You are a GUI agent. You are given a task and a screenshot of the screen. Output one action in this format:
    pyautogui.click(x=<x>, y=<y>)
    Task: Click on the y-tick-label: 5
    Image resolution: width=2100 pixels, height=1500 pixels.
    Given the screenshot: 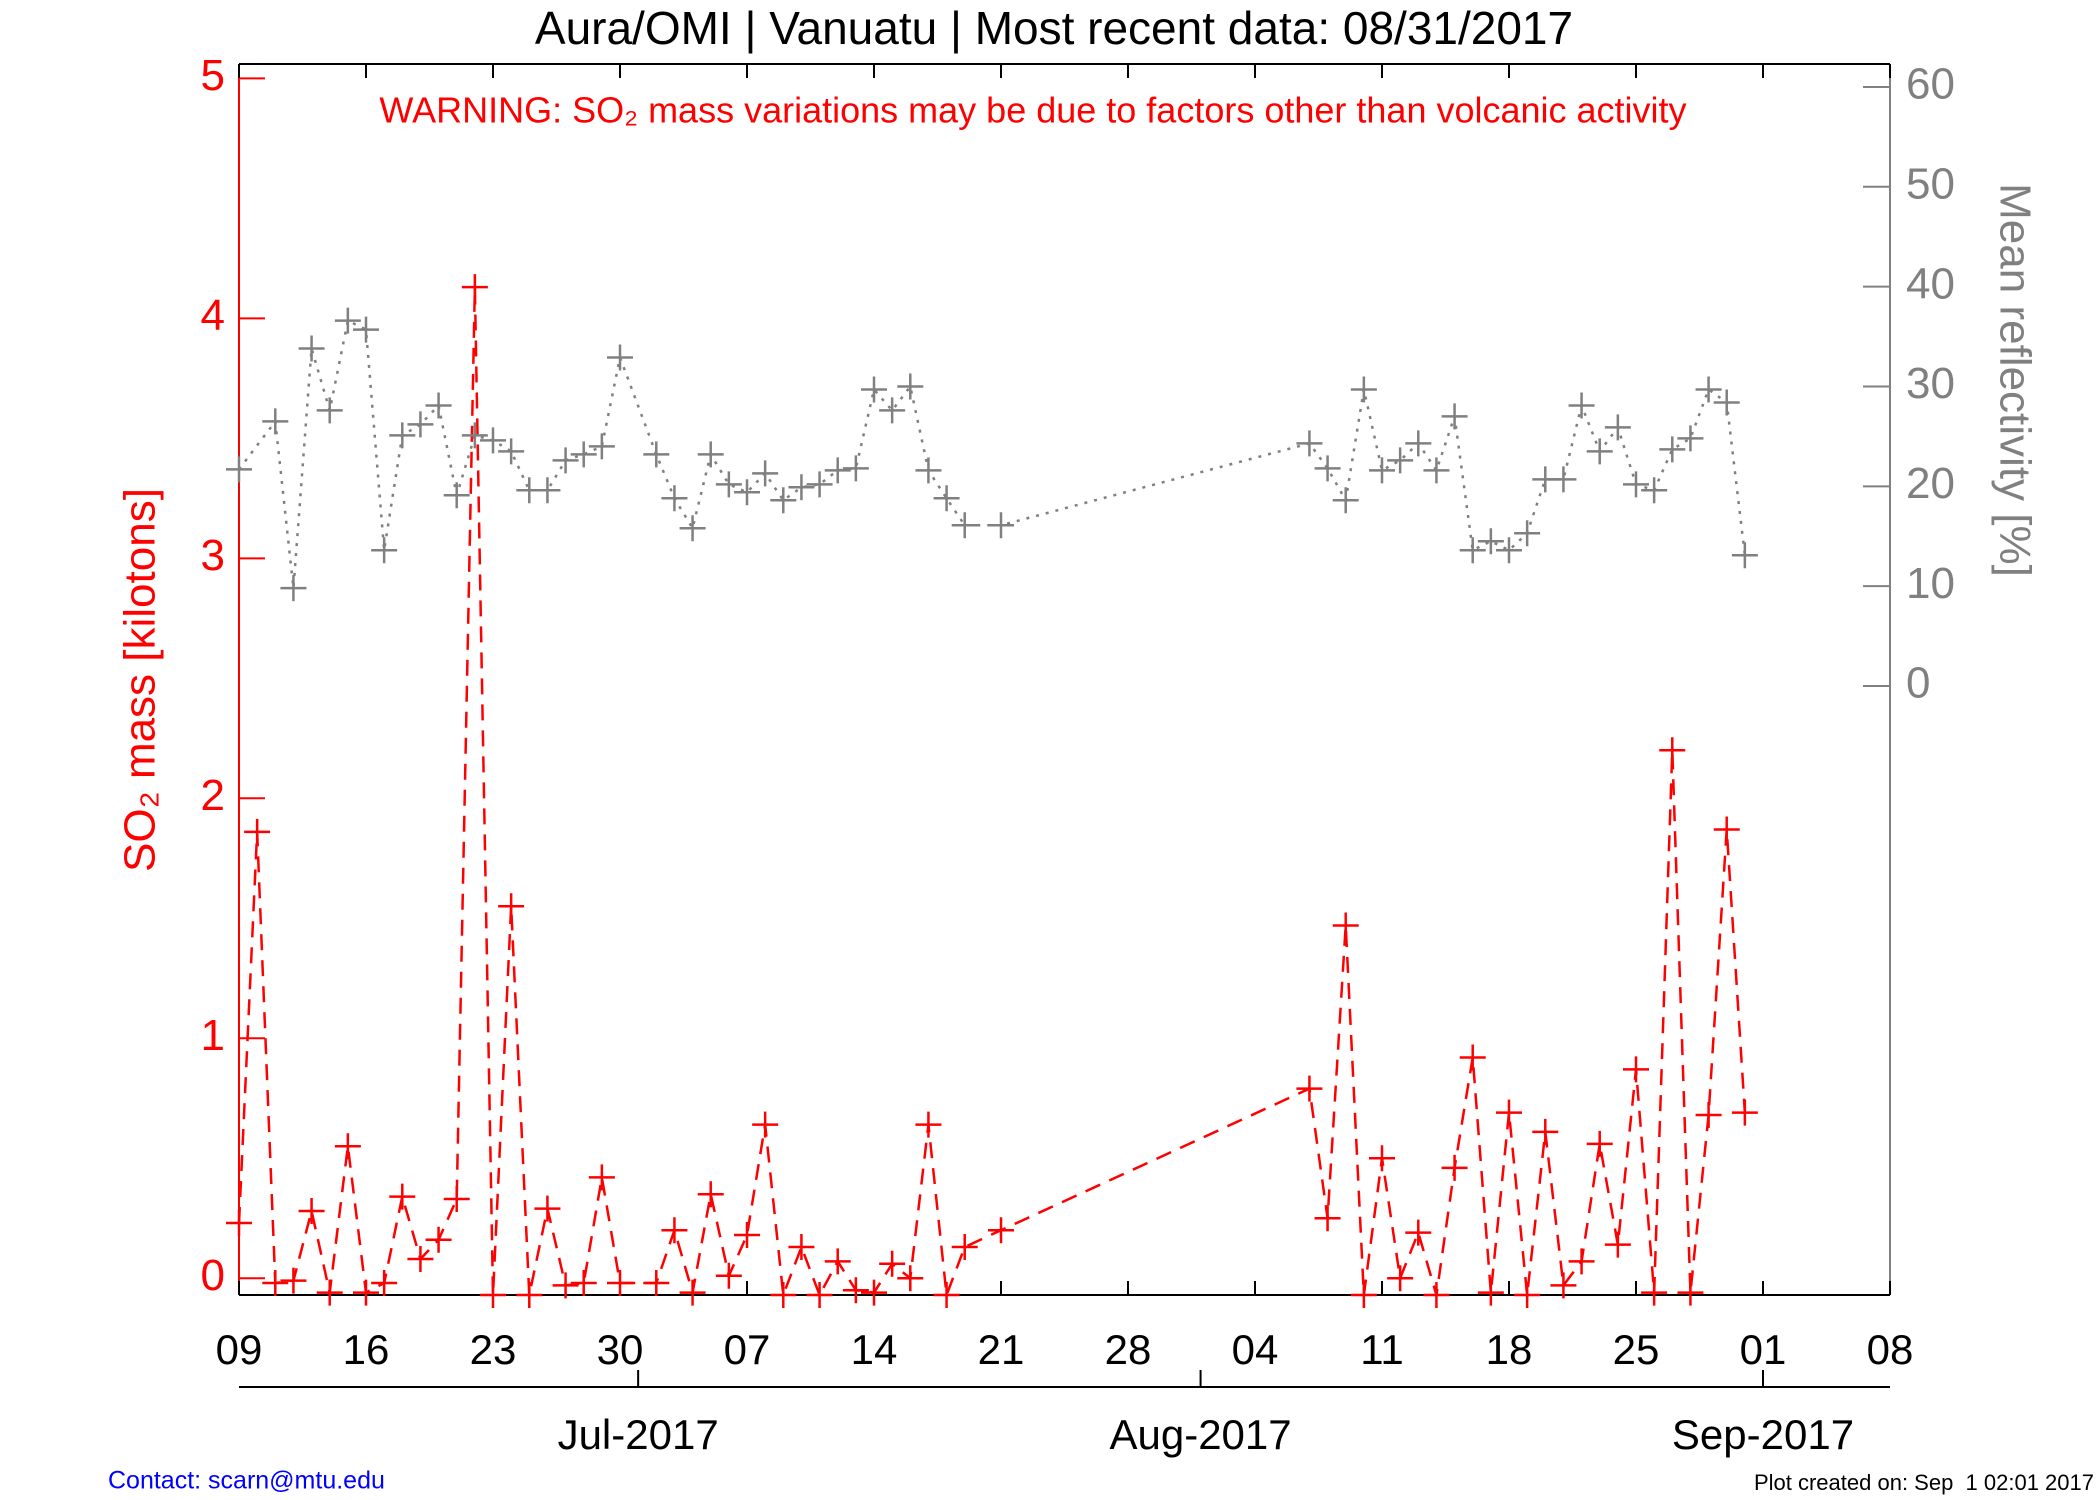 What is the action you would take?
    pyautogui.click(x=213, y=75)
    